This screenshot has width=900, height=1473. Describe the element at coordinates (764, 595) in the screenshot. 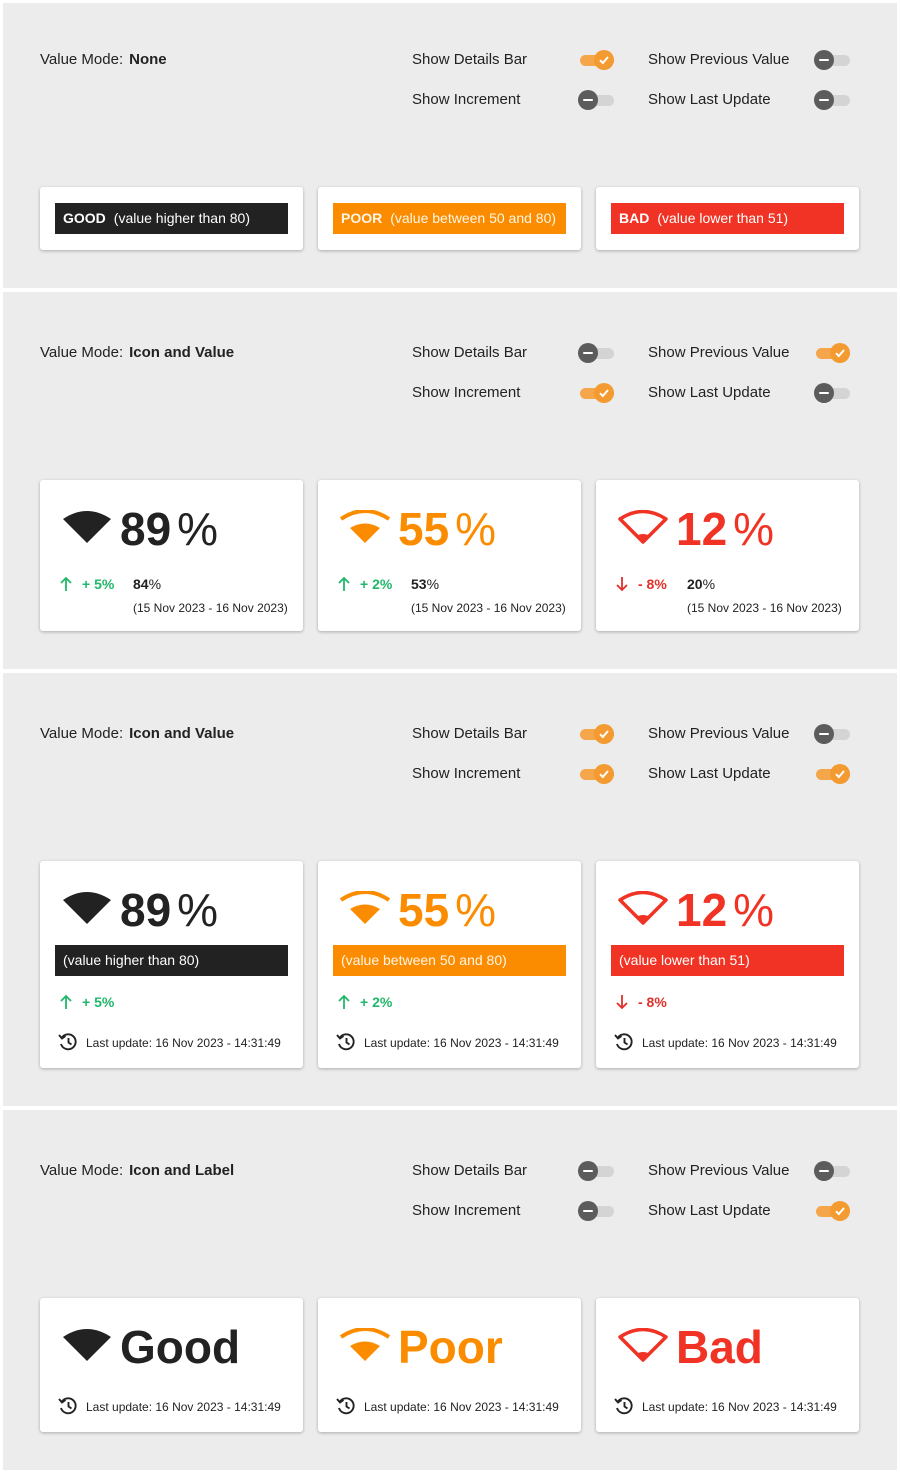

I see `previous-value: 20% (15 Nov 2023 - 16 Nov 2023)` at that location.